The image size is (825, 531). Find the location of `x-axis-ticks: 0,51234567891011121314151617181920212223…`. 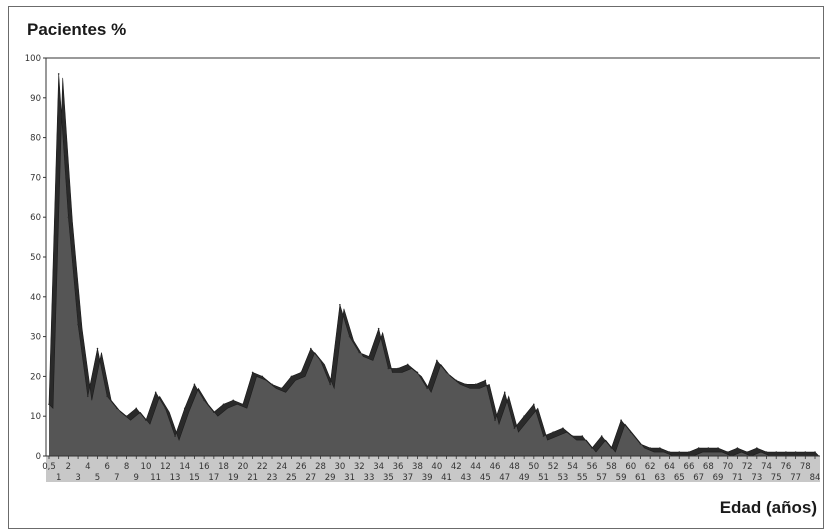

x-axis-ticks: 0,51234567891011121314151617181920212223… is located at coordinates (431, 469).